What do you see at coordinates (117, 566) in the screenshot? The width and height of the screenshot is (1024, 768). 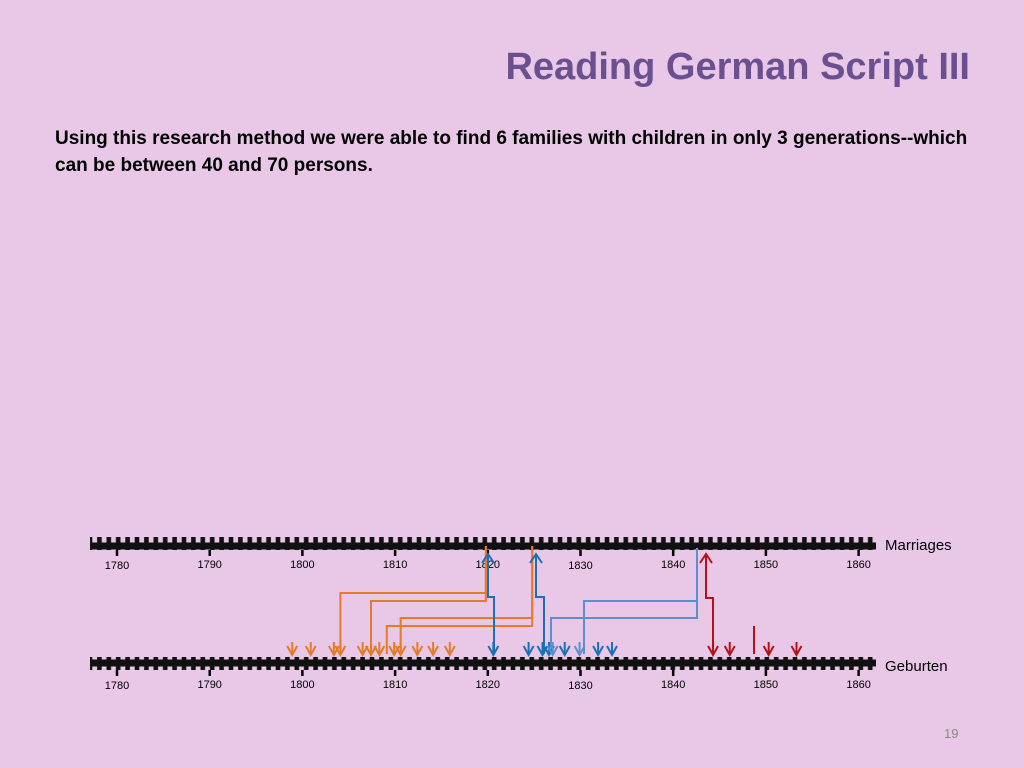 I see `marriages-year-label: 1780` at bounding box center [117, 566].